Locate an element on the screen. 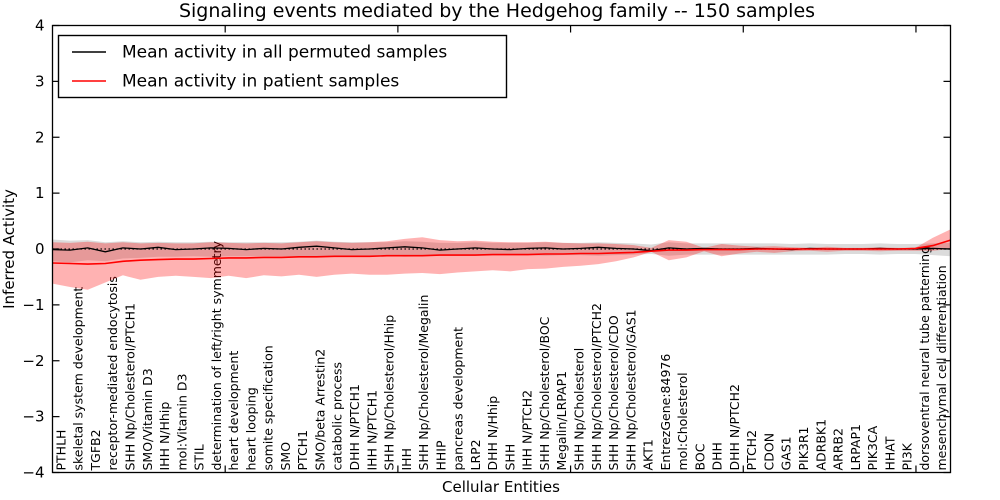 This screenshot has width=1000, height=500. legend-label-permuted: Mean activity in all permuted samples is located at coordinates (284, 53).